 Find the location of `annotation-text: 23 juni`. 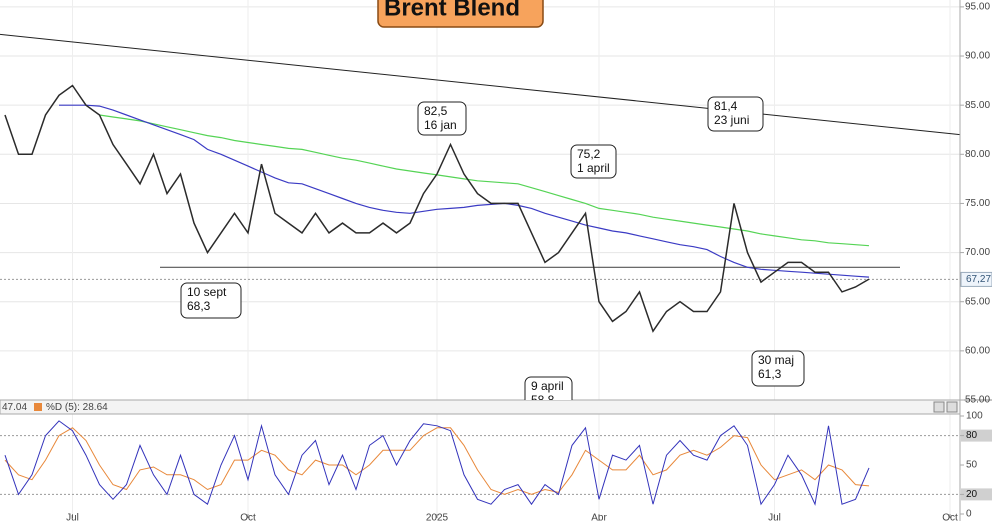

annotation-text: 23 juni is located at coordinates (731, 120).